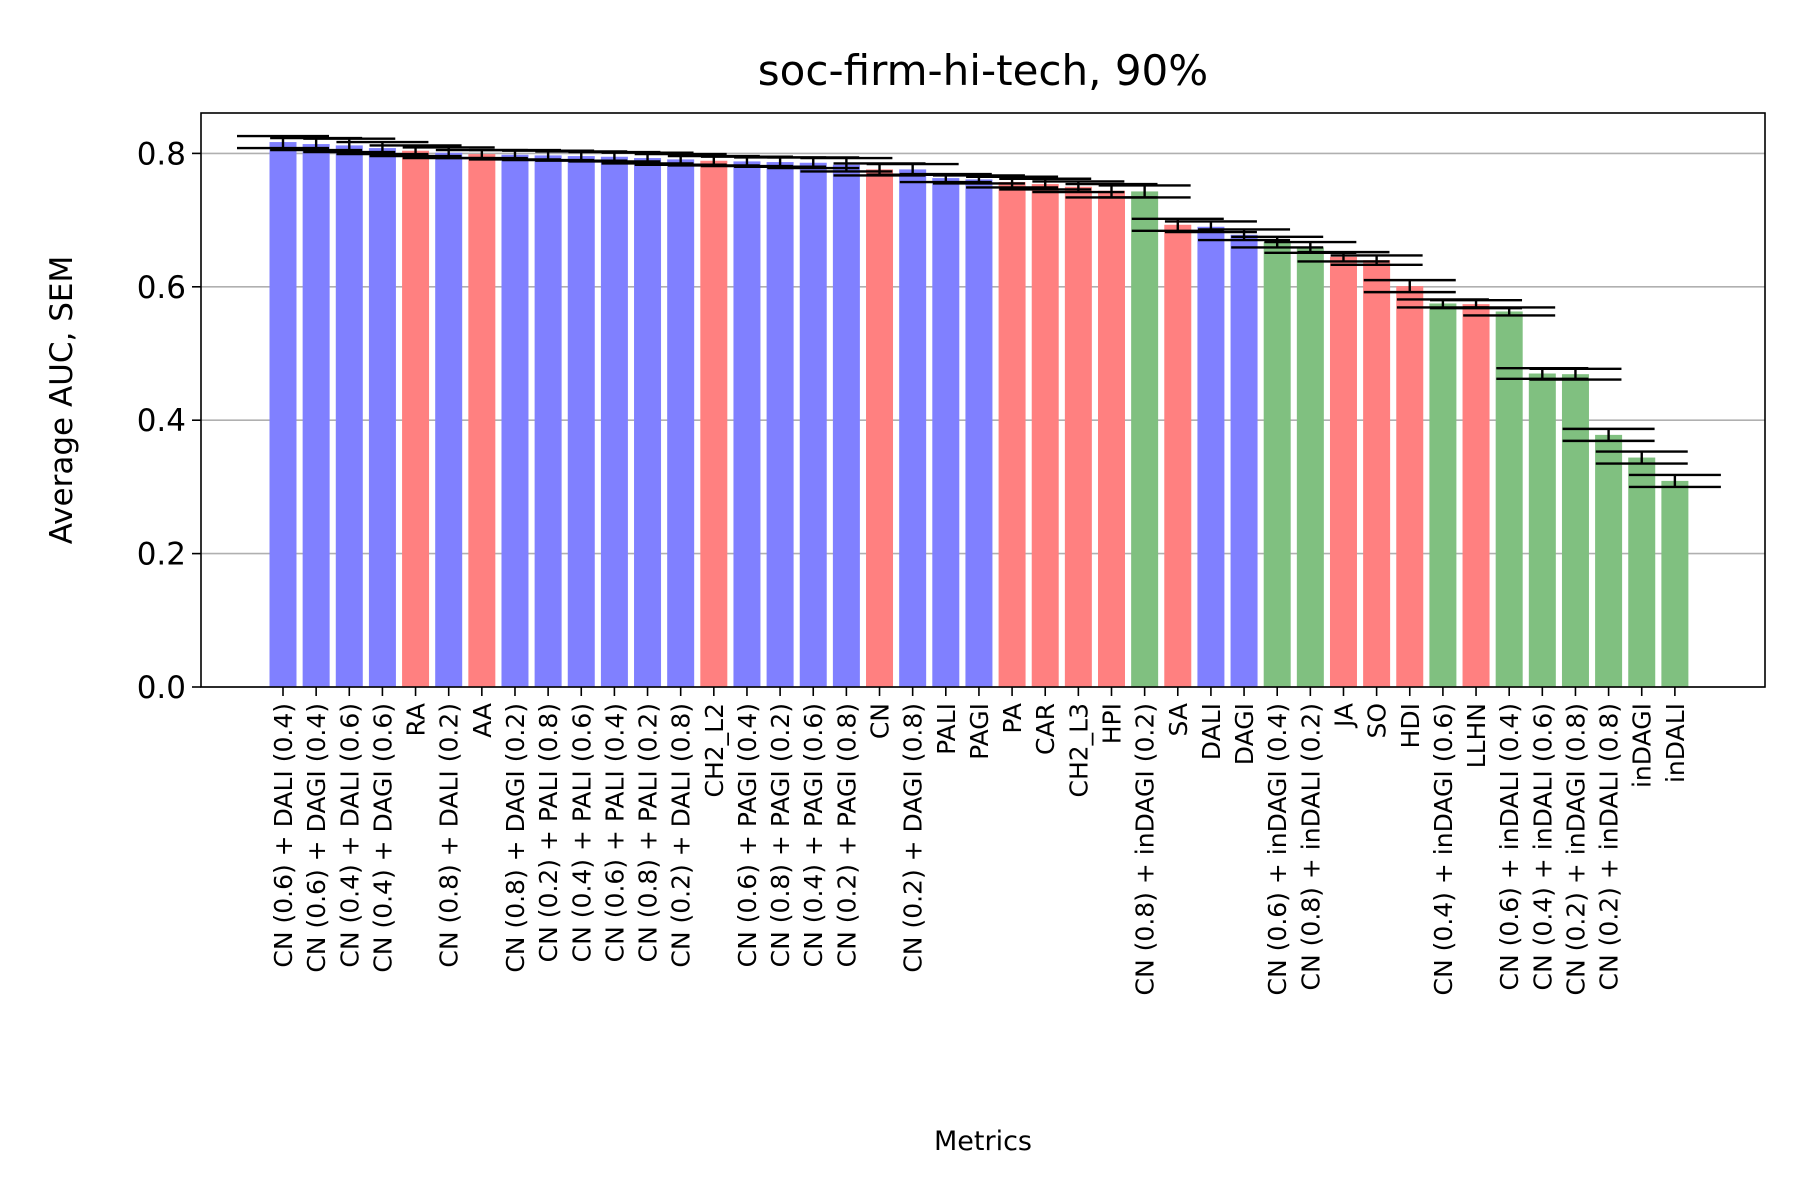 The width and height of the screenshot is (1800, 1200). Describe the element at coordinates (846, 835) in the screenshot. I see `x-tick-label: CN (0.2) + PAGI (0.8)` at that location.